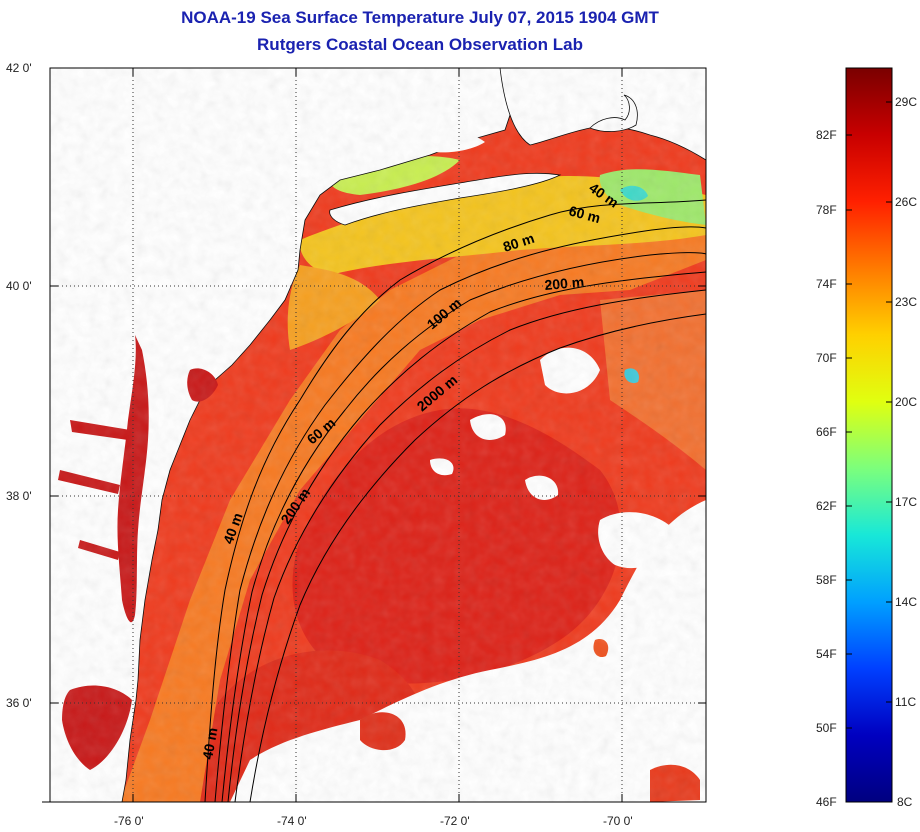 Image resolution: width=920 pixels, height=832 pixels. What do you see at coordinates (618, 821) in the screenshot?
I see `lon-label: -70 0'` at bounding box center [618, 821].